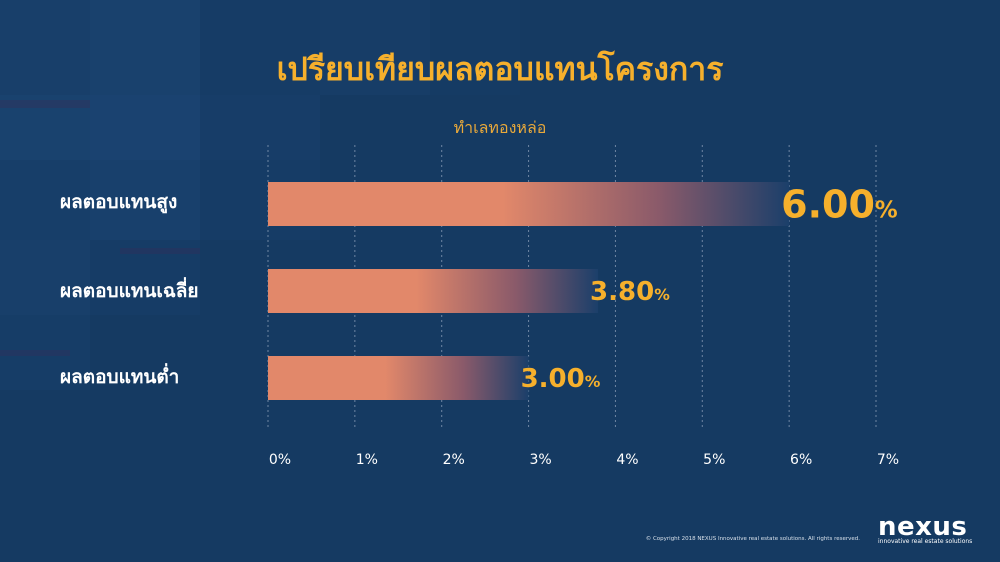  Describe the element at coordinates (500, 69) in the screenshot. I see `chart-title: เปรียบเทียบผลตอบแทนโครงการ` at that location.